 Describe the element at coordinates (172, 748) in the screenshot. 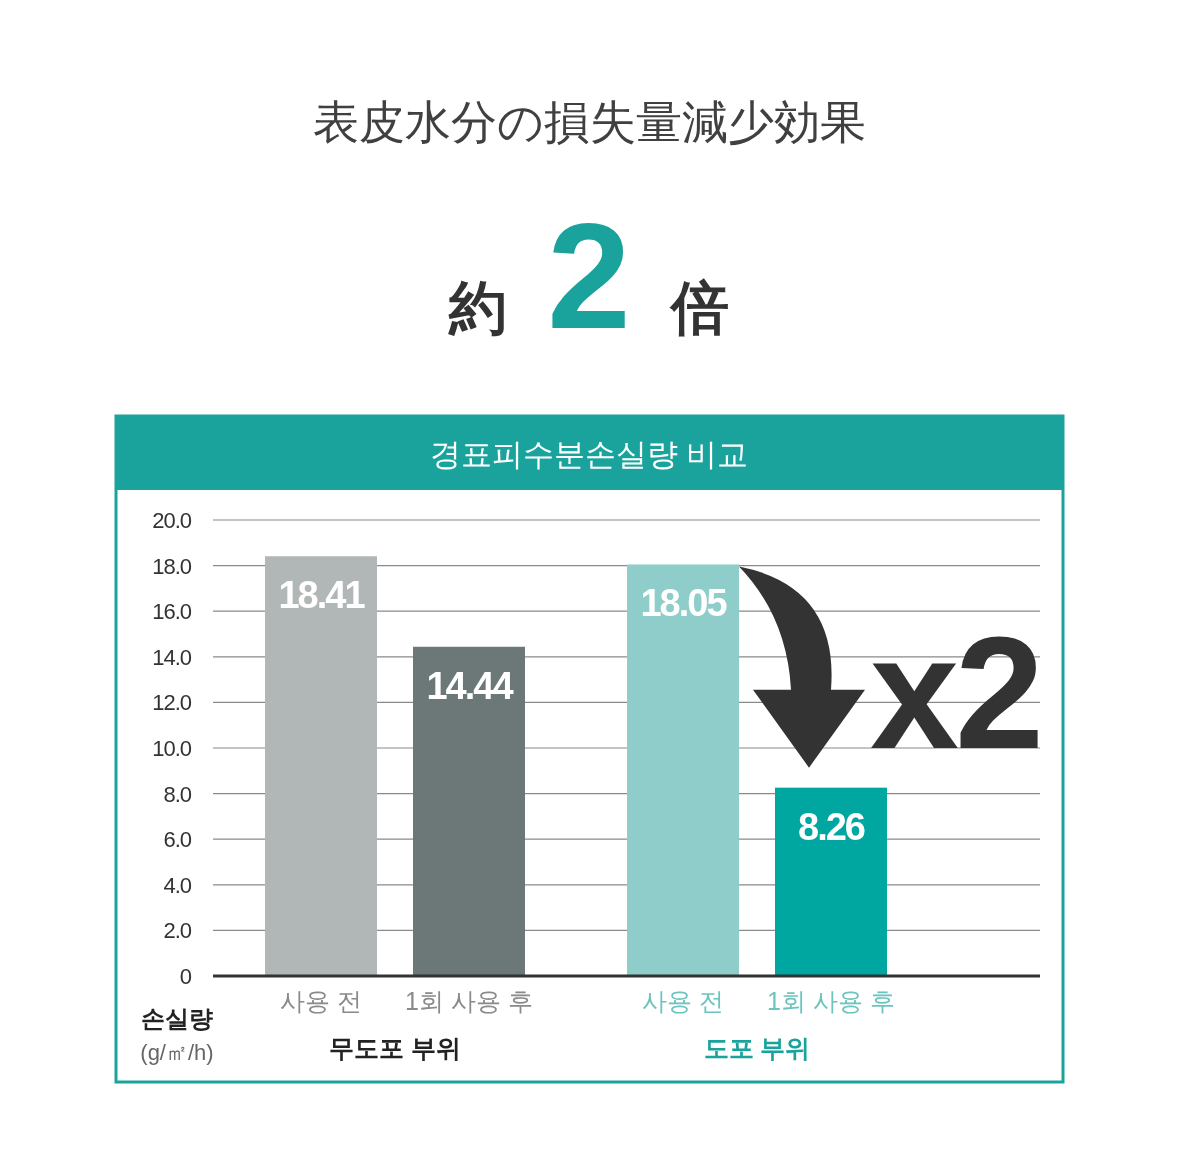

I see `y-tick-label: 10.0` at that location.